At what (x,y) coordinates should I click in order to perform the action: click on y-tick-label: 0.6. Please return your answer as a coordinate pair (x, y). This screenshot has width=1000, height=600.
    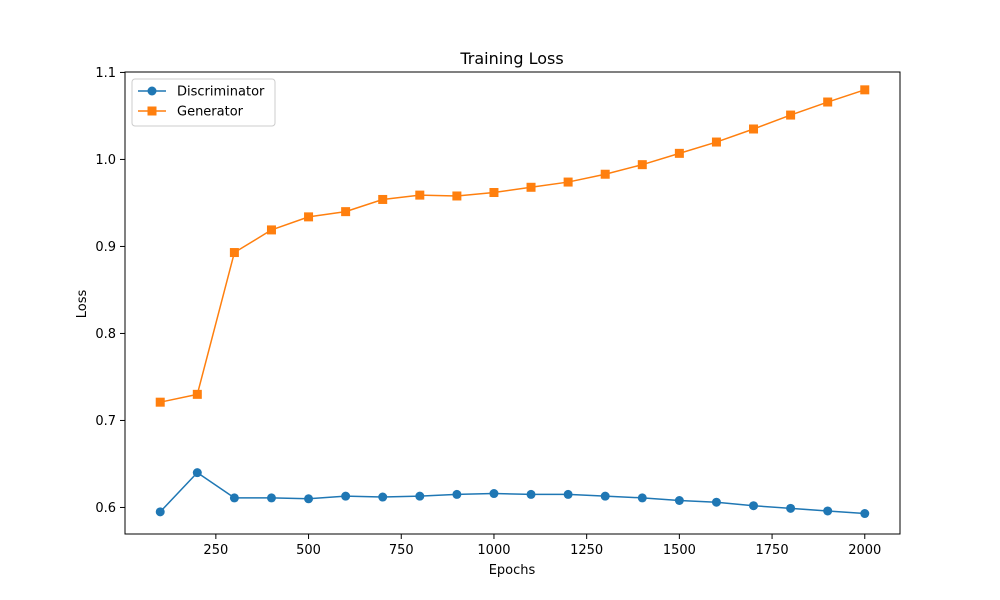
    Looking at the image, I should click on (105, 508).